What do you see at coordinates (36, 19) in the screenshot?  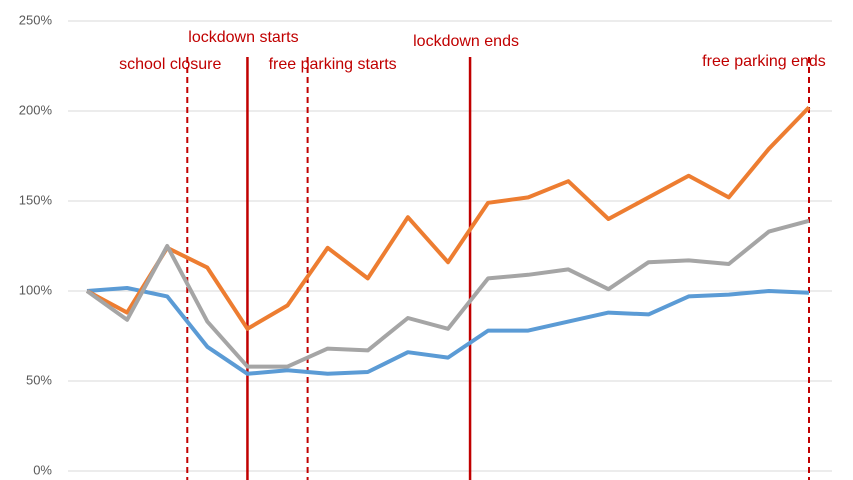 I see `y-tick-label: 250%` at bounding box center [36, 19].